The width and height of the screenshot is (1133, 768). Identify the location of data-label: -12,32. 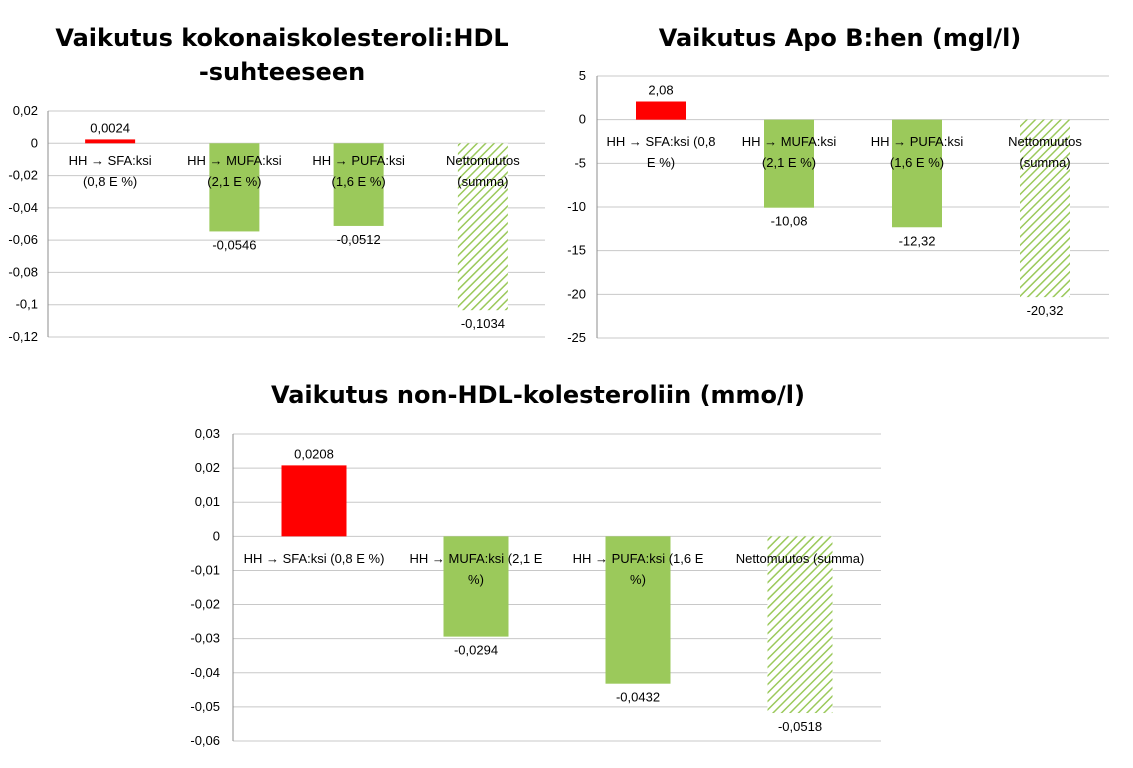
(917, 240).